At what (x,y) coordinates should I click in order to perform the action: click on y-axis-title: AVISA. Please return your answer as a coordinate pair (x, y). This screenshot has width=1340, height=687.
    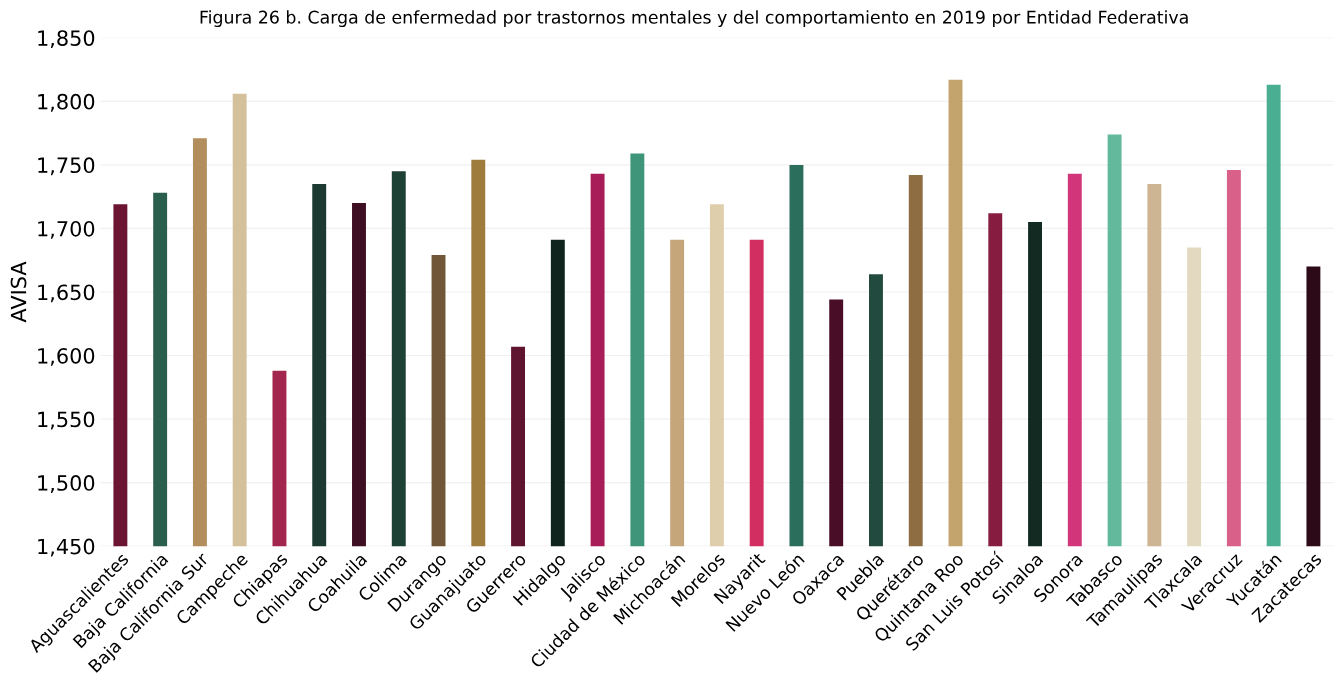
    Looking at the image, I should click on (18, 292).